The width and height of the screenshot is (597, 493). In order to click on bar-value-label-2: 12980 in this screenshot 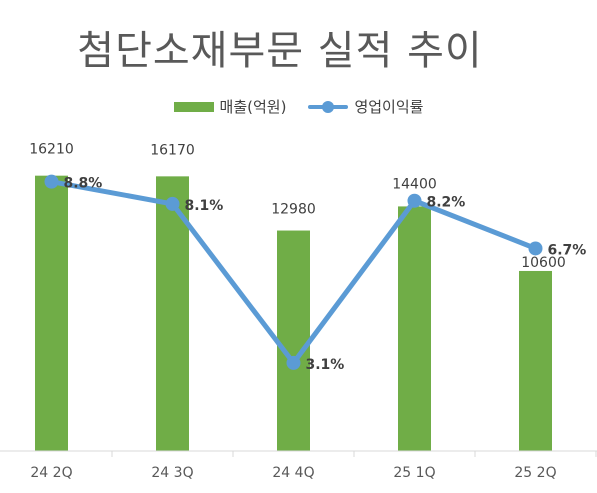, I will do `click(293, 210)`.